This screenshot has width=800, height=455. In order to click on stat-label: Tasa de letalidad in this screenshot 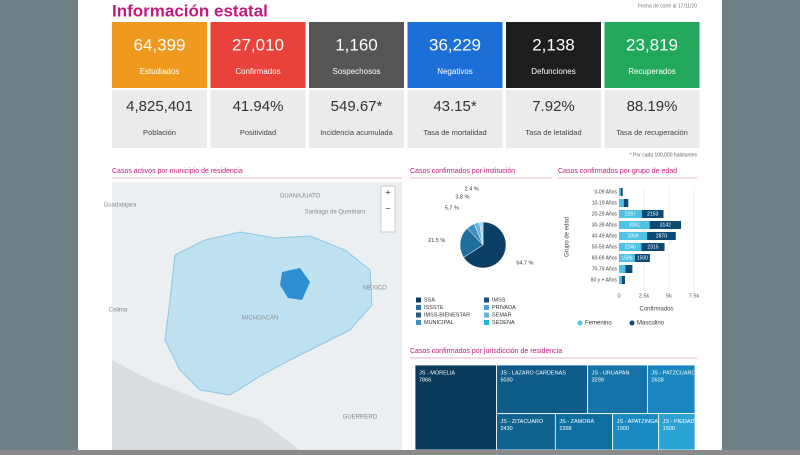, I will do `click(553, 132)`.